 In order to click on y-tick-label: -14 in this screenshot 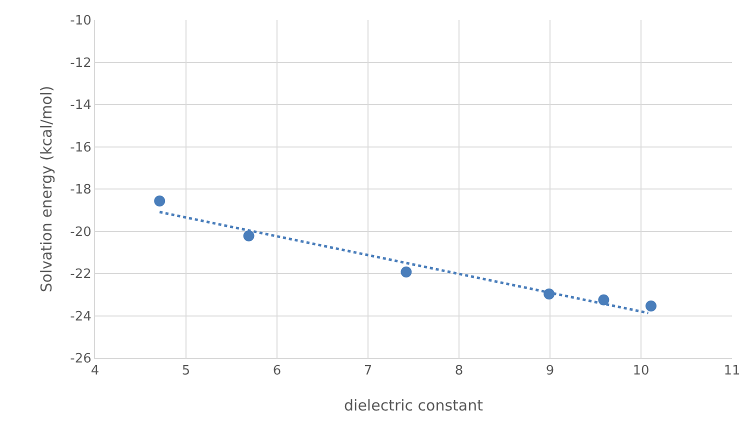, I will do `click(81, 106)`.